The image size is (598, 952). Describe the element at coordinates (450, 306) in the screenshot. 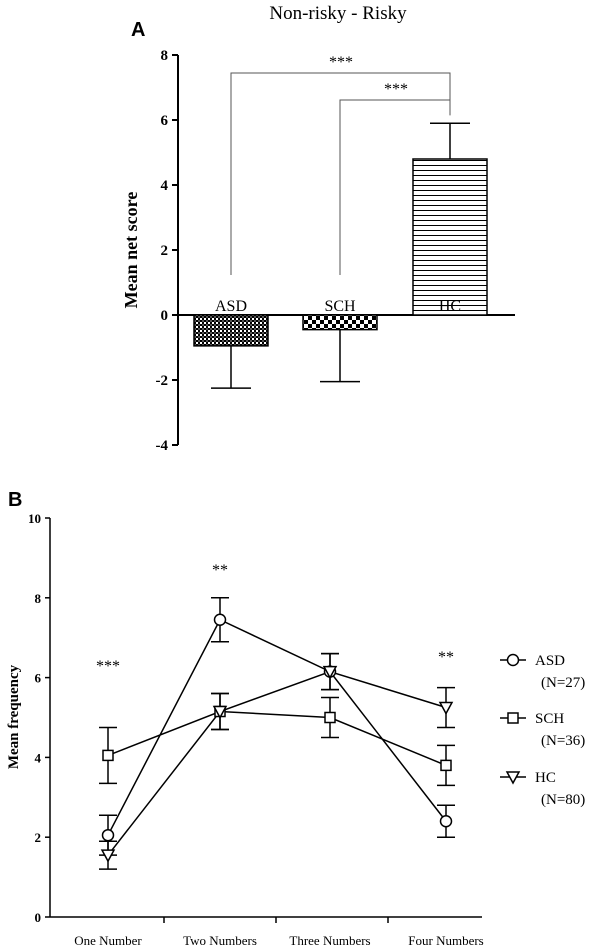

I see `category-label-hc: HC` at that location.